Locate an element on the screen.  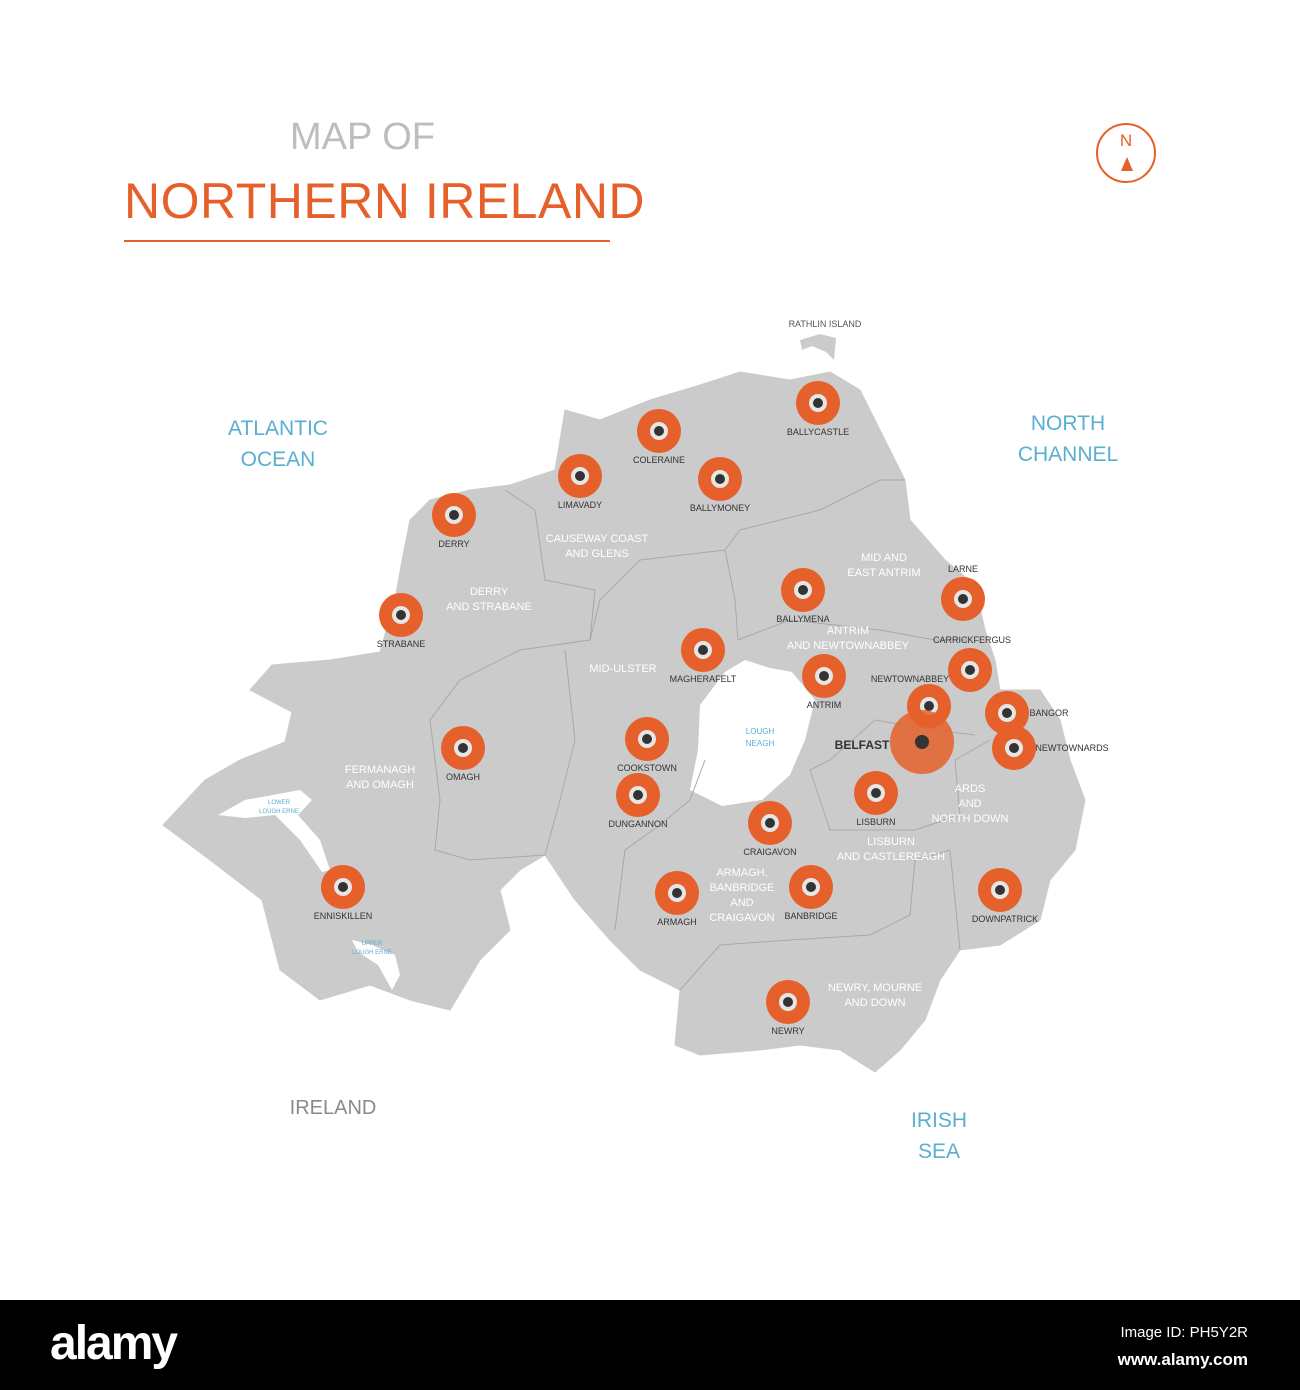
city-marker-belfast is located at coordinates (922, 742).